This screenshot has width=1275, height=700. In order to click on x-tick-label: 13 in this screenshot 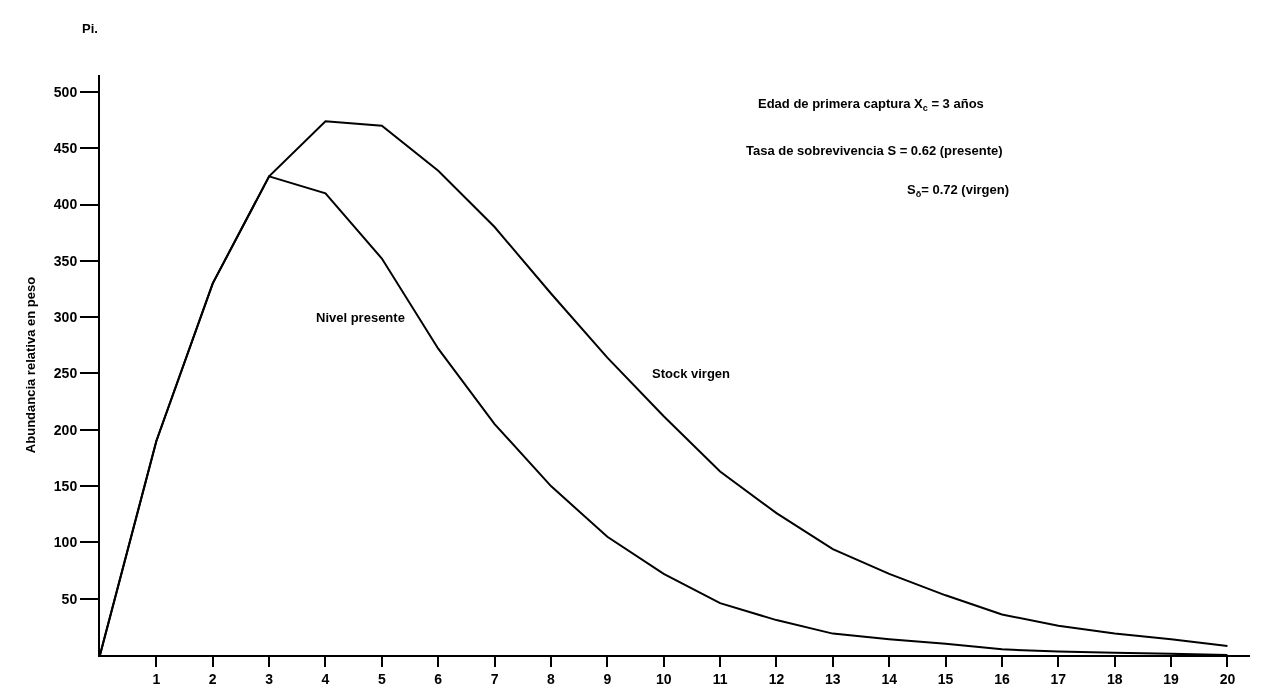, I will do `click(833, 678)`.